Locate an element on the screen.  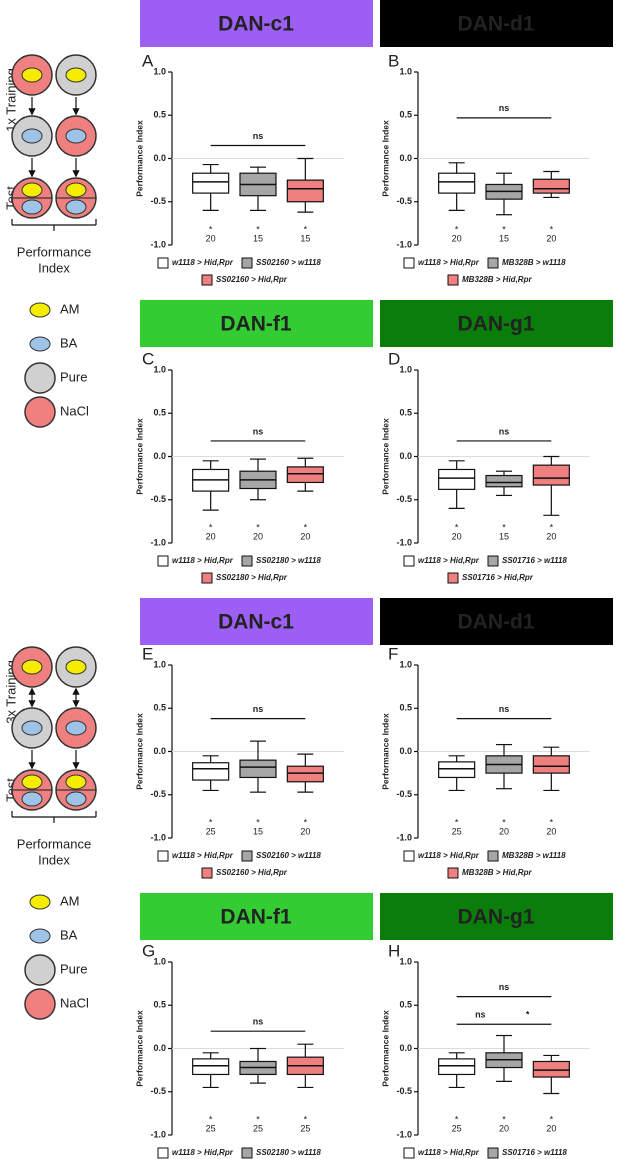
legend-label: SS02160 > w1118 is located at coordinates (288, 262).